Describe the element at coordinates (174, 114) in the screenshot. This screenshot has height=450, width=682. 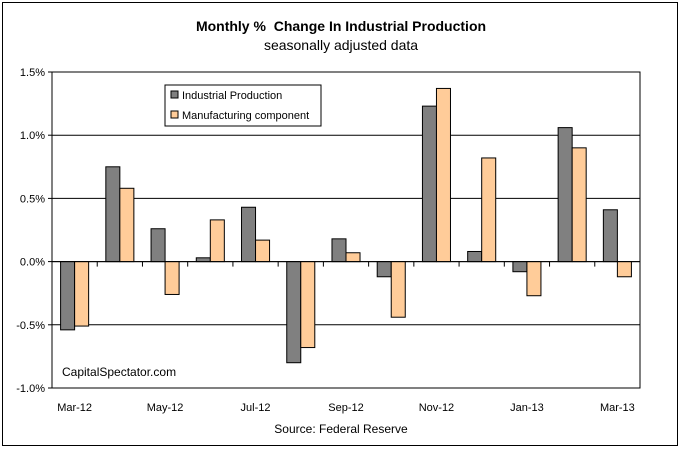
I see `legend-swatch-manufacturing` at that location.